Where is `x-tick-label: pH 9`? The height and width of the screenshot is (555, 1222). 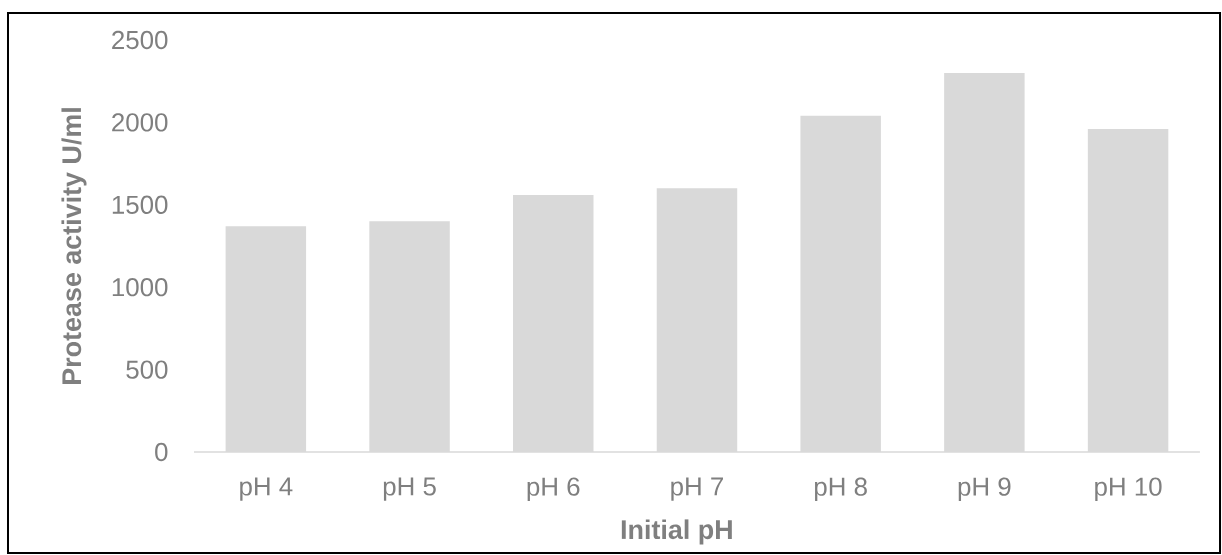 x-tick-label: pH 9 is located at coordinates (984, 489).